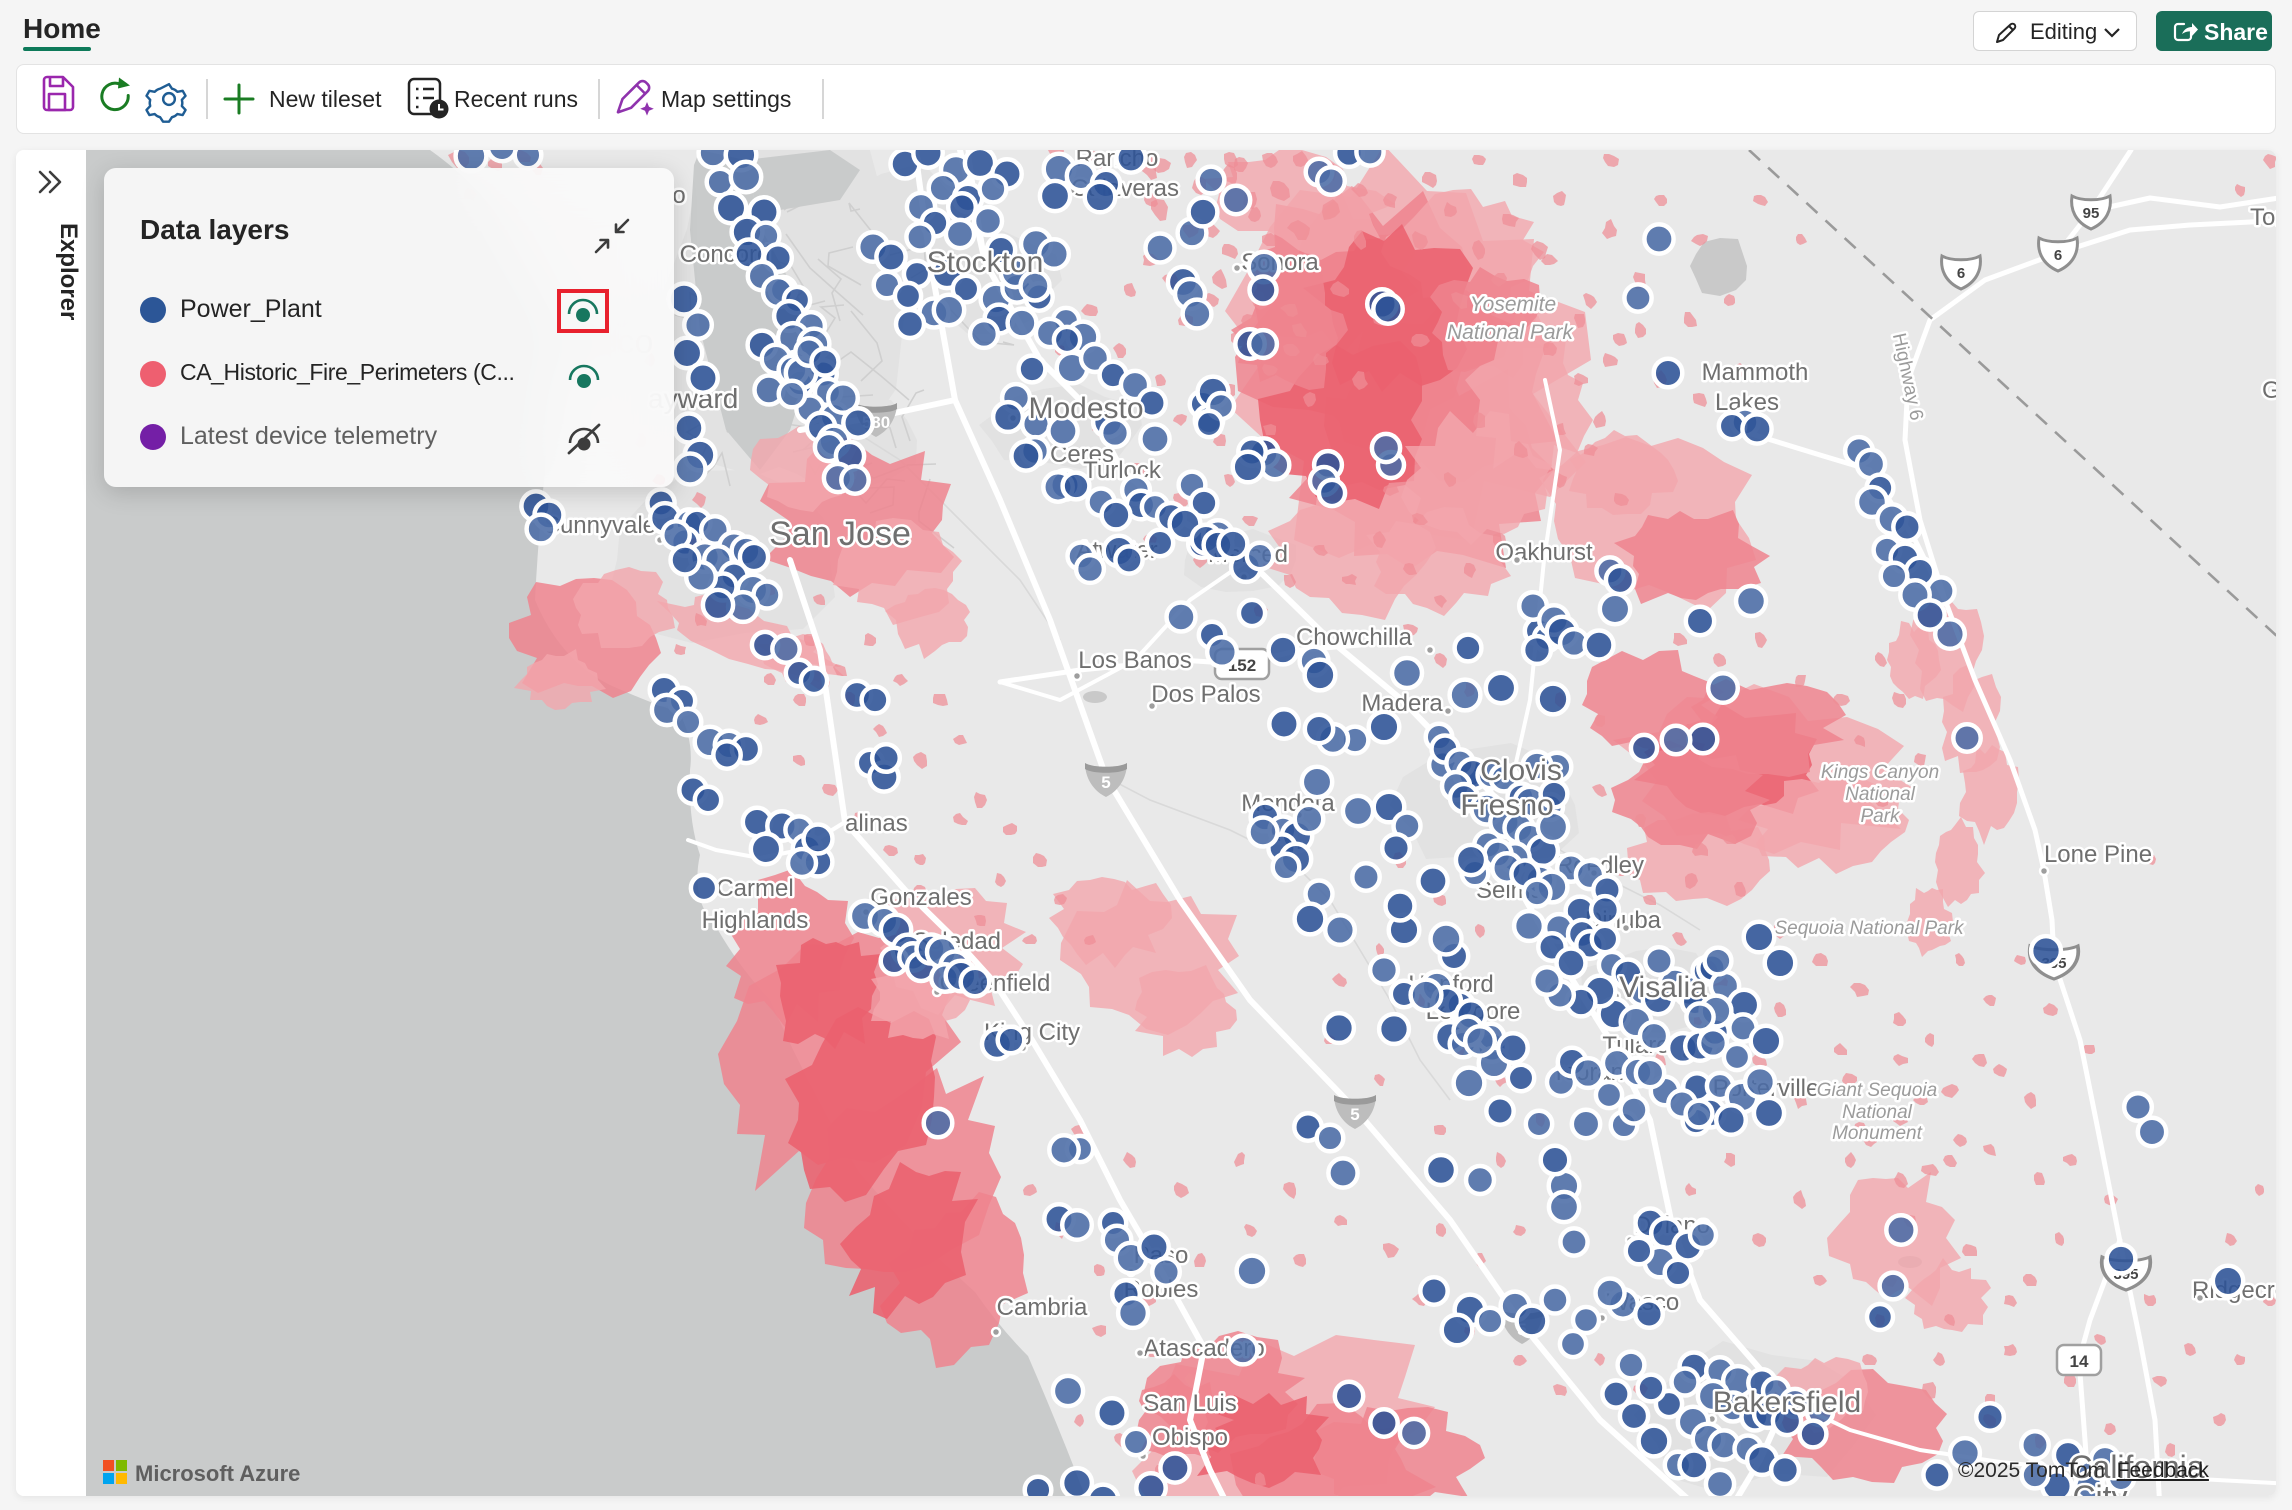 This screenshot has height=1510, width=2292. What do you see at coordinates (1134, 660) in the screenshot?
I see `svg-text: Los Banos` at bounding box center [1134, 660].